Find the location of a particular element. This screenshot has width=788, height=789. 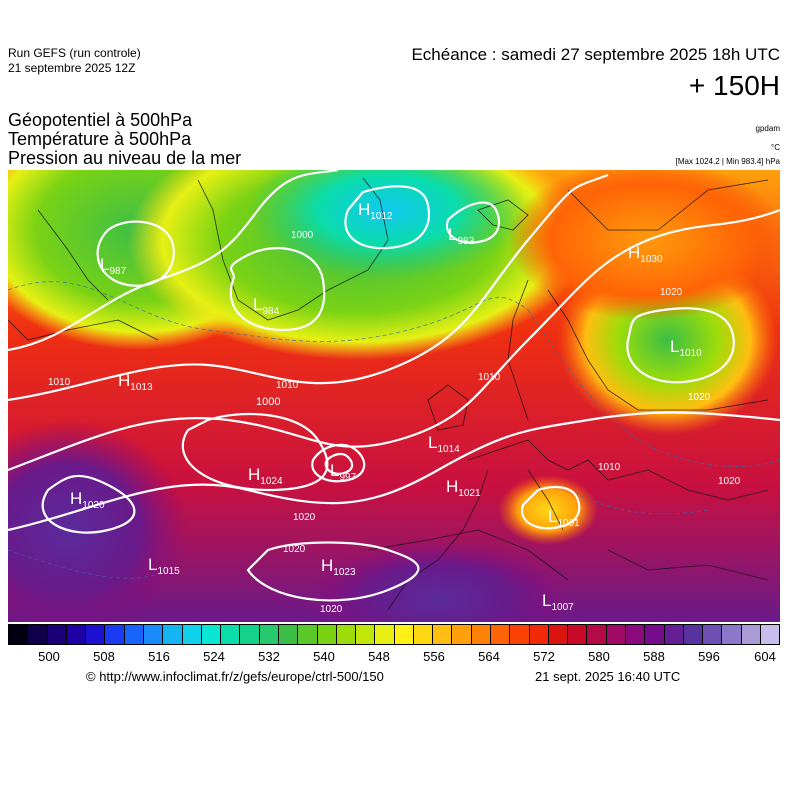

color-scale-tick: 588 is located at coordinates (654, 656).